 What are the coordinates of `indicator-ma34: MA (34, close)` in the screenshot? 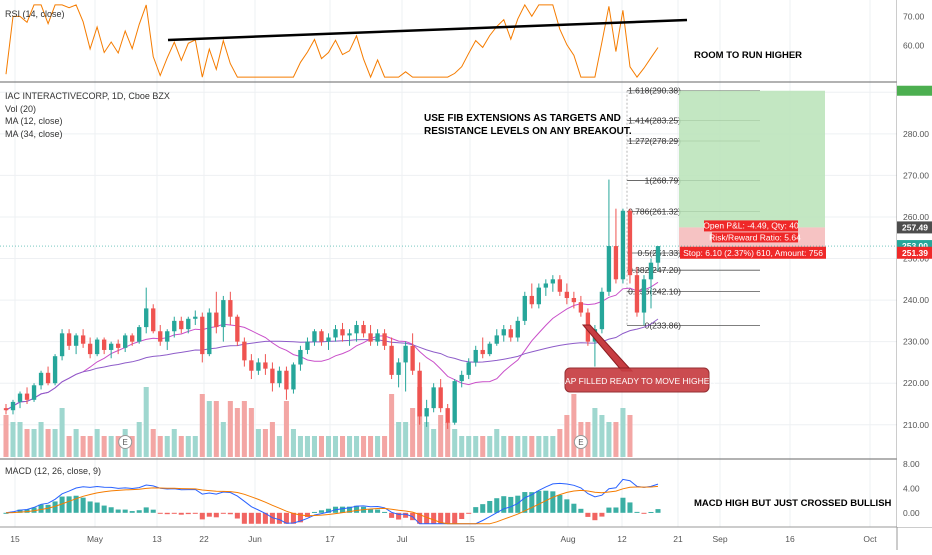 It's located at (34, 134).